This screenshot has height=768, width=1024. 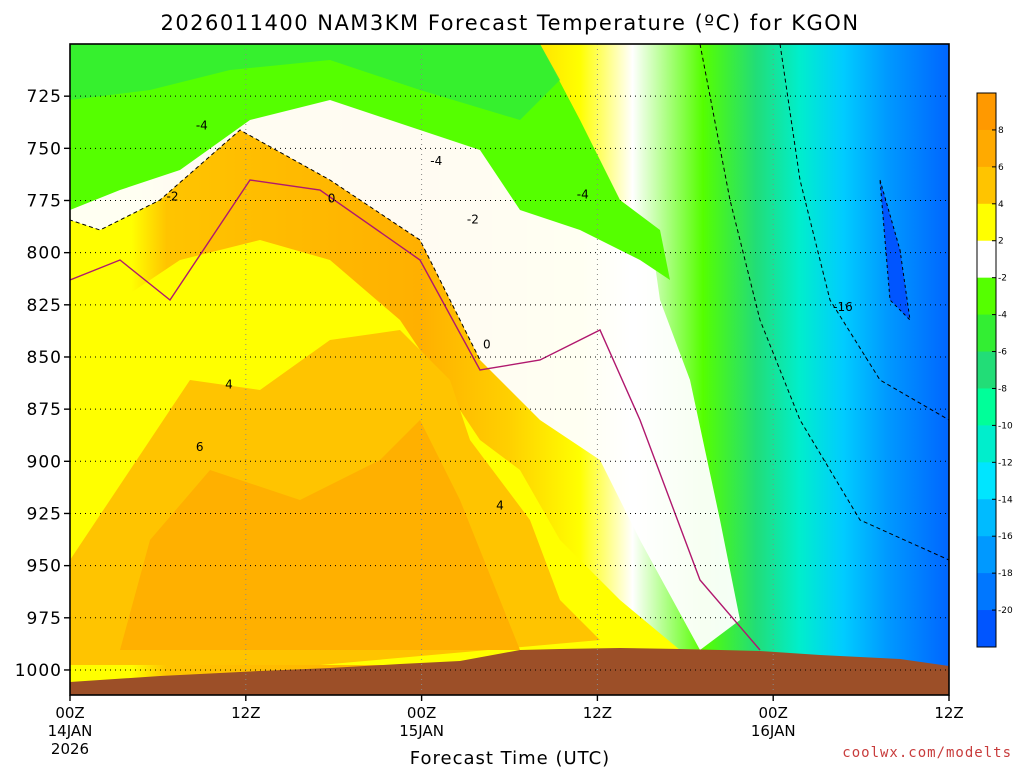 What do you see at coordinates (200, 447) in the screenshot?
I see `contour-label: 6` at bounding box center [200, 447].